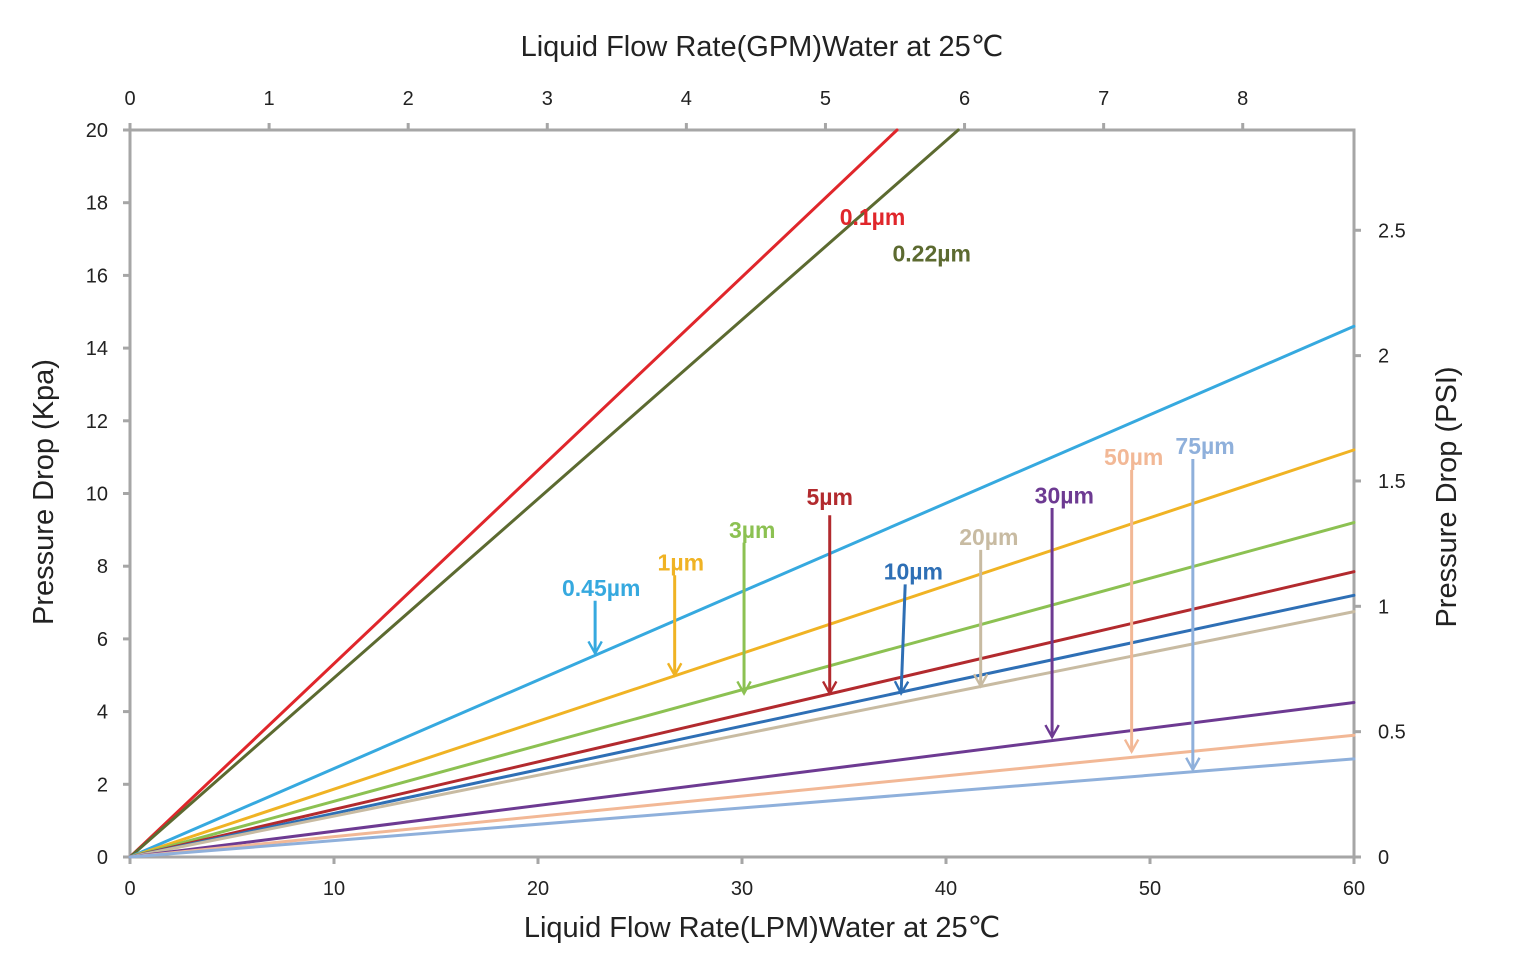 The height and width of the screenshot is (980, 1521). I want to click on series-label: 0.22µm, so click(931, 254).